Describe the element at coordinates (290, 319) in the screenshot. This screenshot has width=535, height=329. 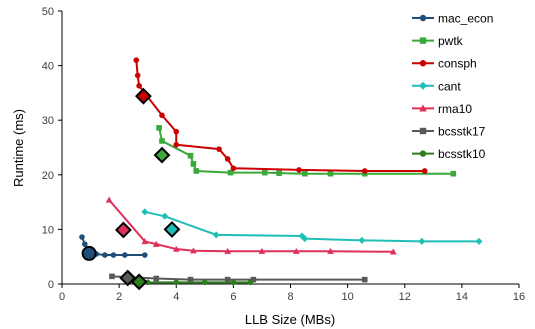
I see `x-axis-title: LLB Size (MBs)` at that location.